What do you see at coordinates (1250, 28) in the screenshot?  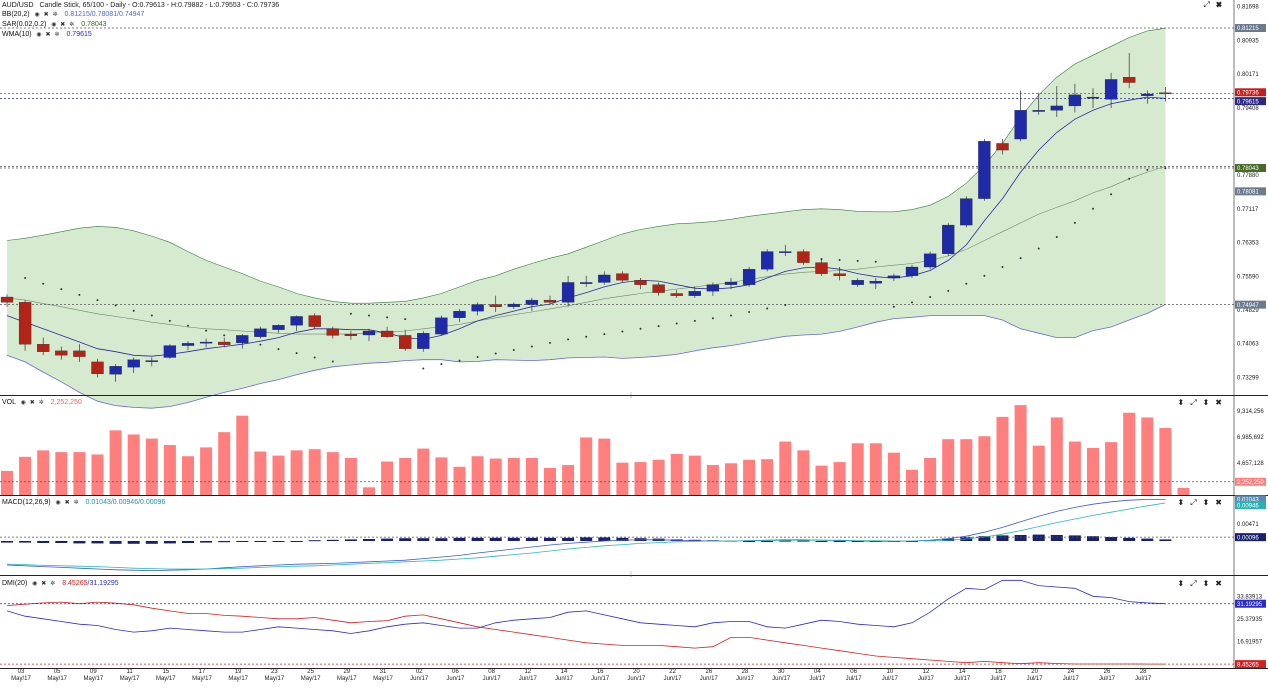 I see `tag-bb-upper-bg` at bounding box center [1250, 28].